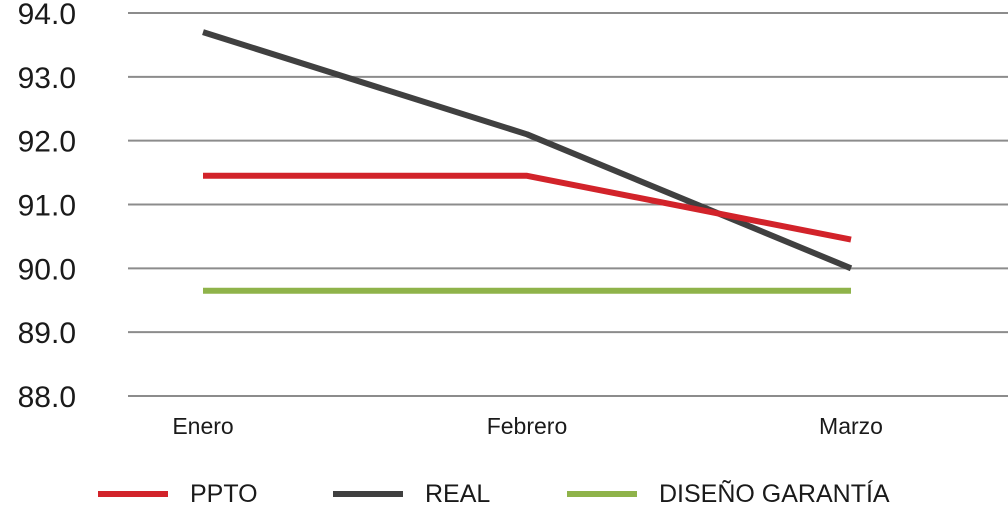 This screenshot has width=1008, height=511. What do you see at coordinates (224, 494) in the screenshot?
I see `legend-label: PPTO` at bounding box center [224, 494].